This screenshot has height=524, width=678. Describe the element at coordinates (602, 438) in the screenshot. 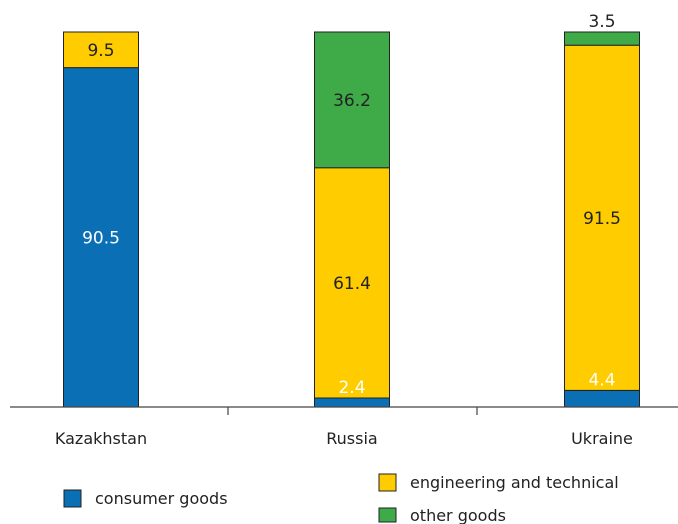

I see `x-tick-label-ukraine: Ukraine` at that location.